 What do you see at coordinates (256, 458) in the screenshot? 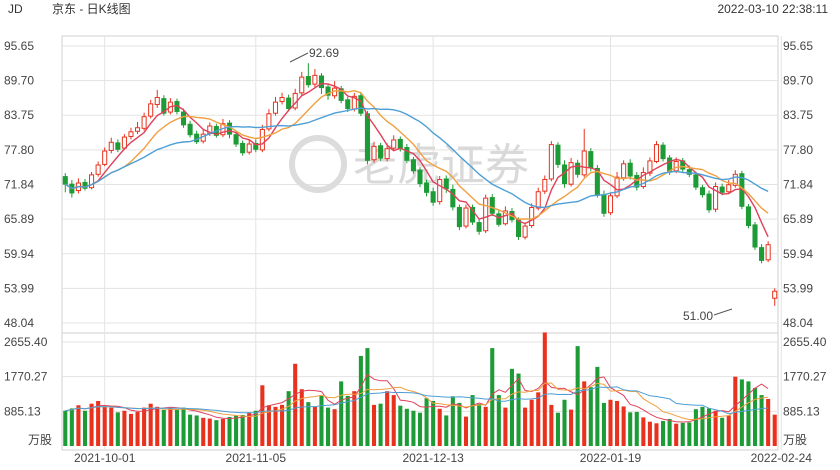
I see `date-tick: 2021-11-05` at bounding box center [256, 458].